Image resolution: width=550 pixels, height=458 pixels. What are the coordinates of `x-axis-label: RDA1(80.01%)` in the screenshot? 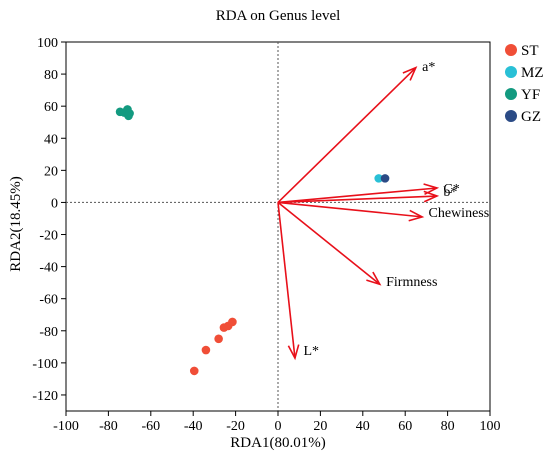 It's located at (277, 443).